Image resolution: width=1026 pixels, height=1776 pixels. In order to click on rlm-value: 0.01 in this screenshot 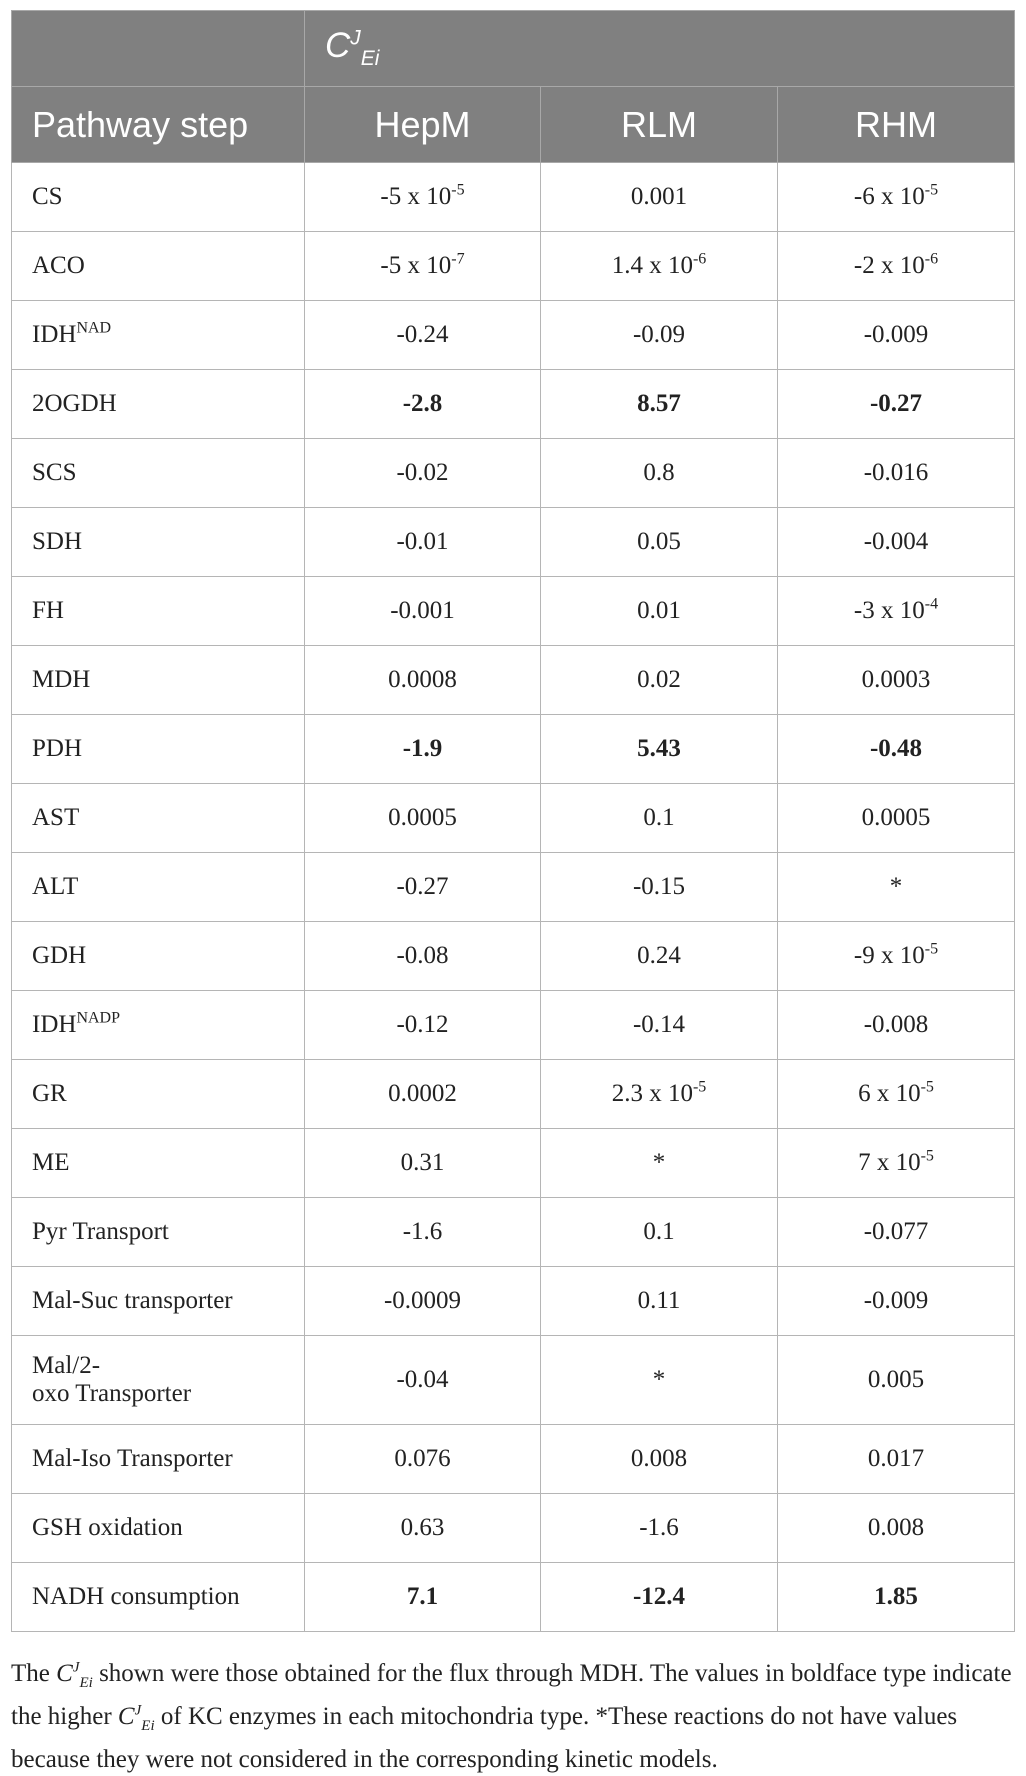, I will do `click(659, 610)`.